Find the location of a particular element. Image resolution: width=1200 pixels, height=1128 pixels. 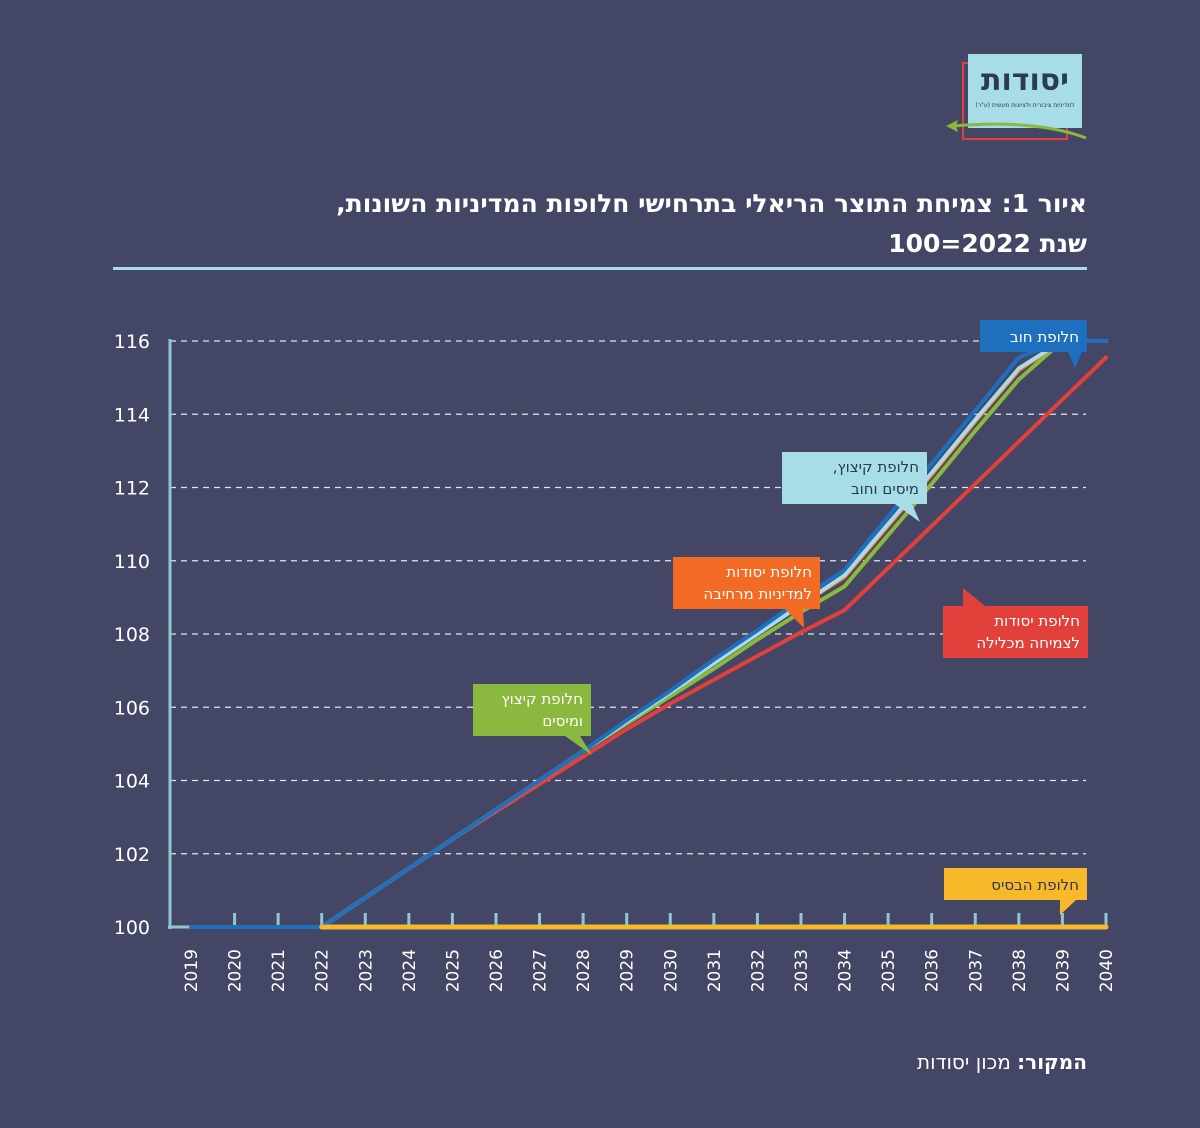

x-tick-label: 2037 is located at coordinates (976, 970).